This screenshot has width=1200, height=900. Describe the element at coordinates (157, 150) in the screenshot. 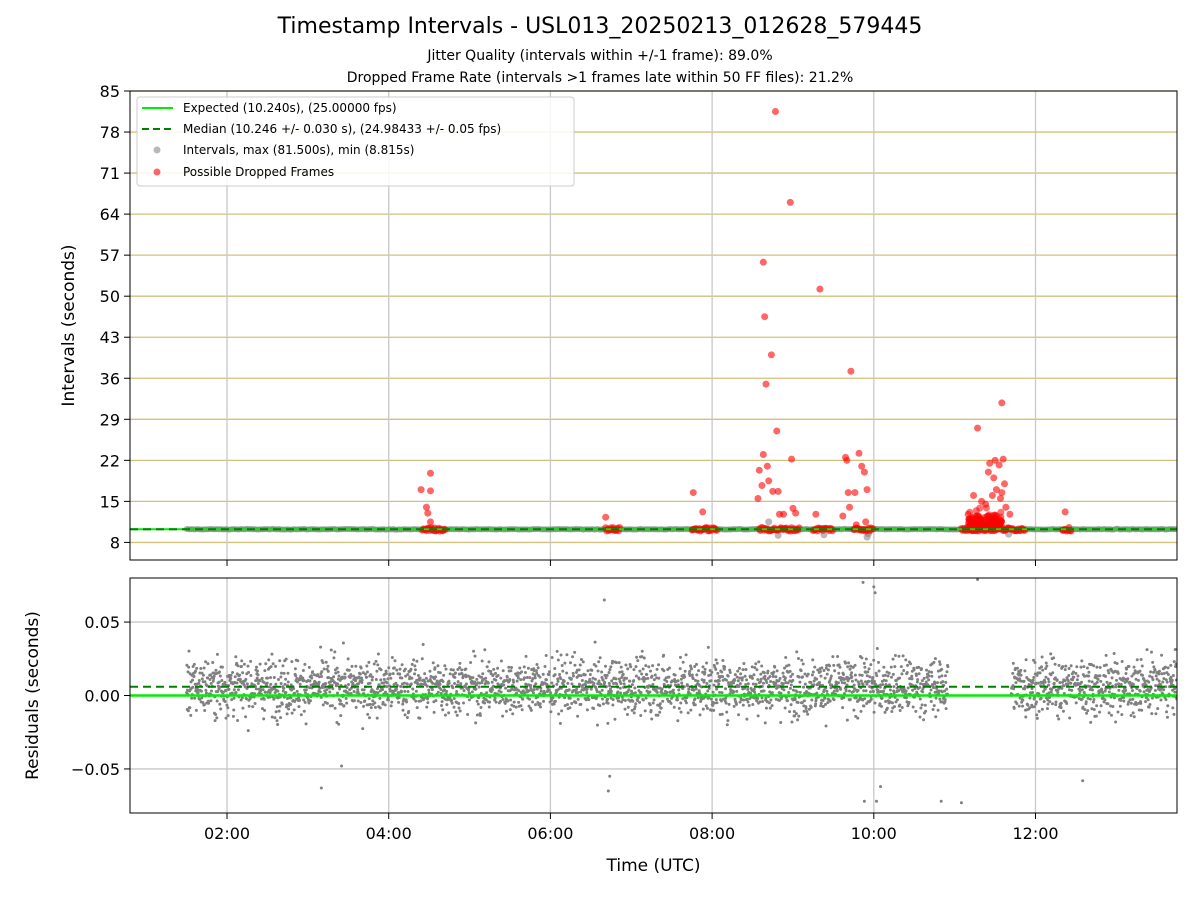

I see `legend-swatch-intervals` at that location.